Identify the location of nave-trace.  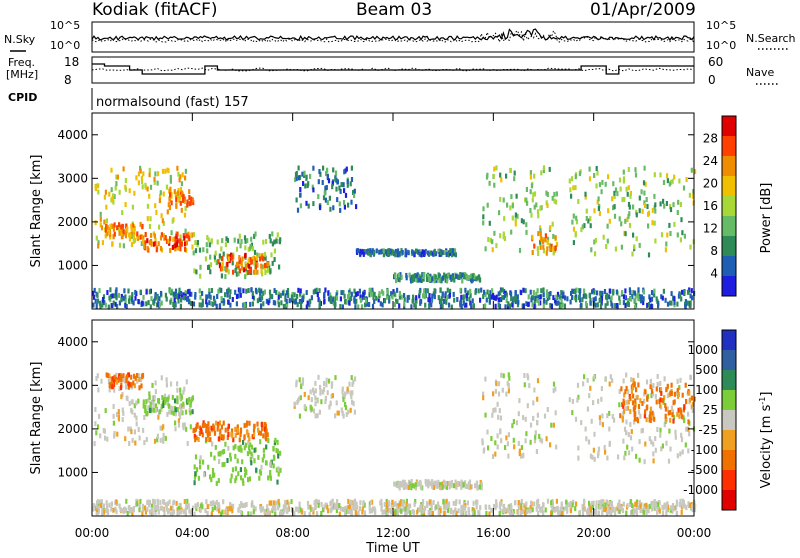
(393, 69).